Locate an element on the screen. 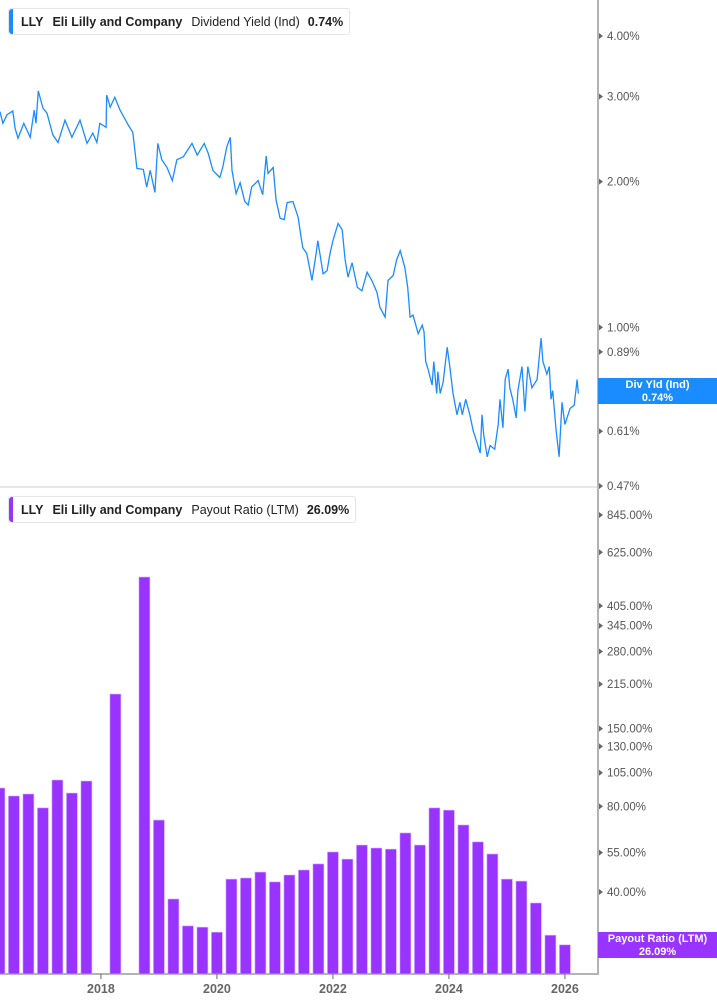  tag-label: Payout Ratio (LTM) is located at coordinates (657, 939).